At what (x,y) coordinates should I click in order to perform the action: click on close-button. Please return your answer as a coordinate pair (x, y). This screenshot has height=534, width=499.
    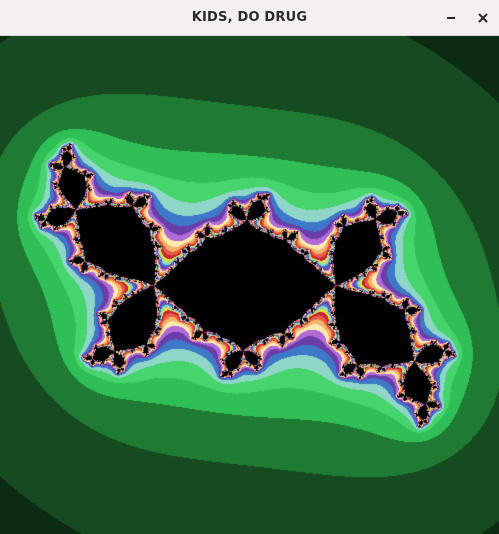
    Looking at the image, I should click on (483, 18).